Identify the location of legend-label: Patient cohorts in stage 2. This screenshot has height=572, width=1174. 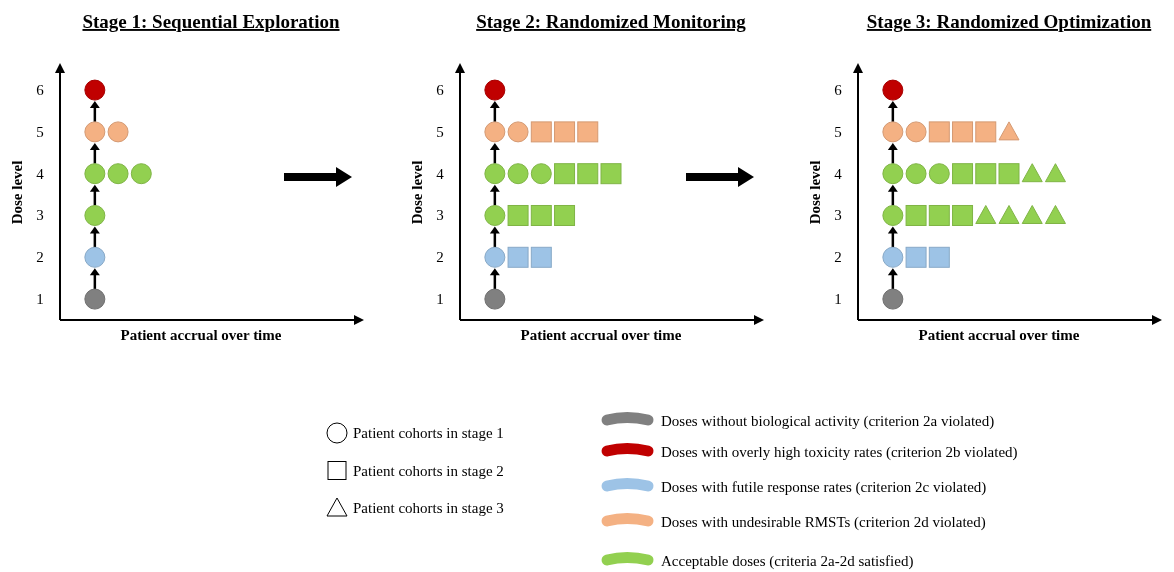
(428, 470).